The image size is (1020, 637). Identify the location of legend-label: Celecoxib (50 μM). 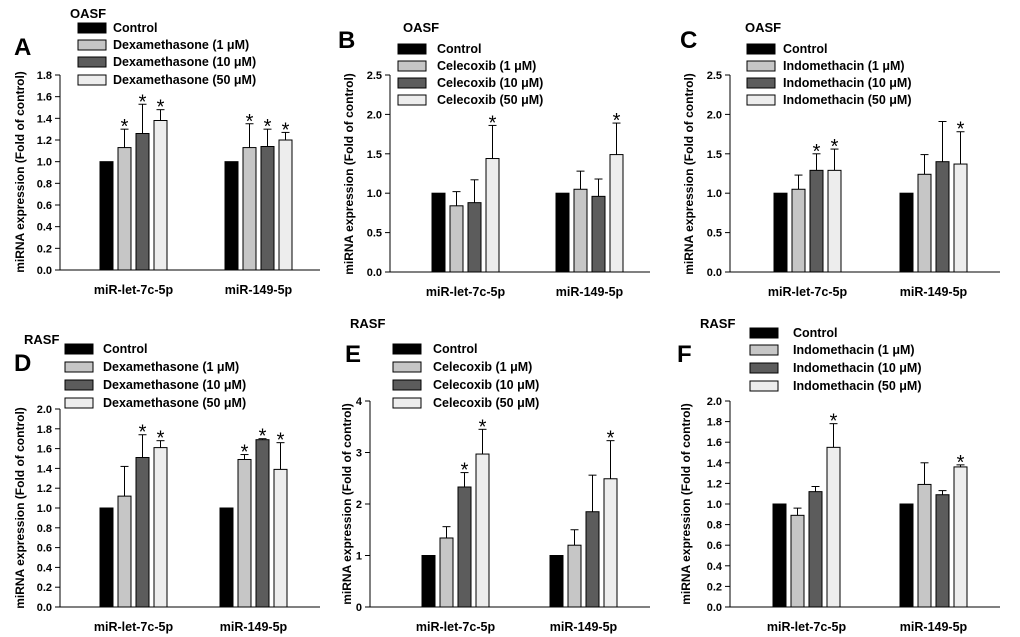
(490, 100).